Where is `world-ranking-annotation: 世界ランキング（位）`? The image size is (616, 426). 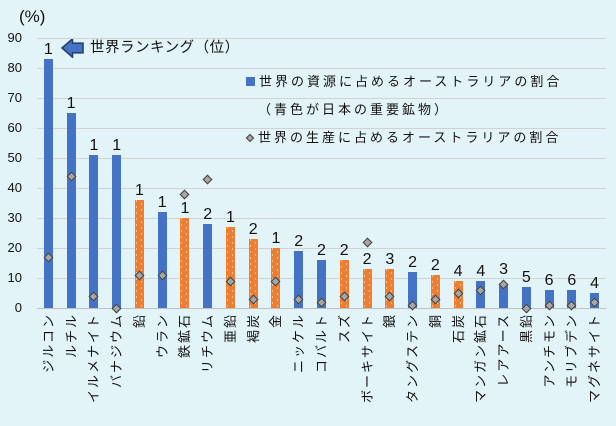 world-ranking-annotation: 世界ランキング（位） is located at coordinates (150, 48).